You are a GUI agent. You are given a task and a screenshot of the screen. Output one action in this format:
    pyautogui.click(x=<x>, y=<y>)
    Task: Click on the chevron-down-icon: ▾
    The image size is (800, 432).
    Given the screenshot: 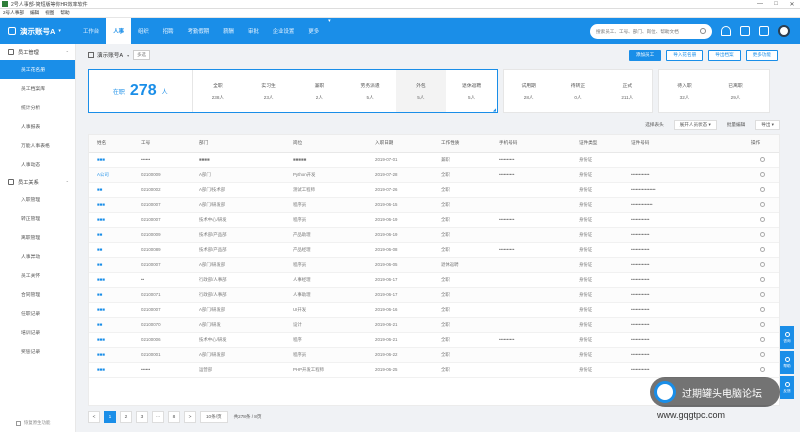 What is the action you would take?
    pyautogui.click(x=128, y=55)
    